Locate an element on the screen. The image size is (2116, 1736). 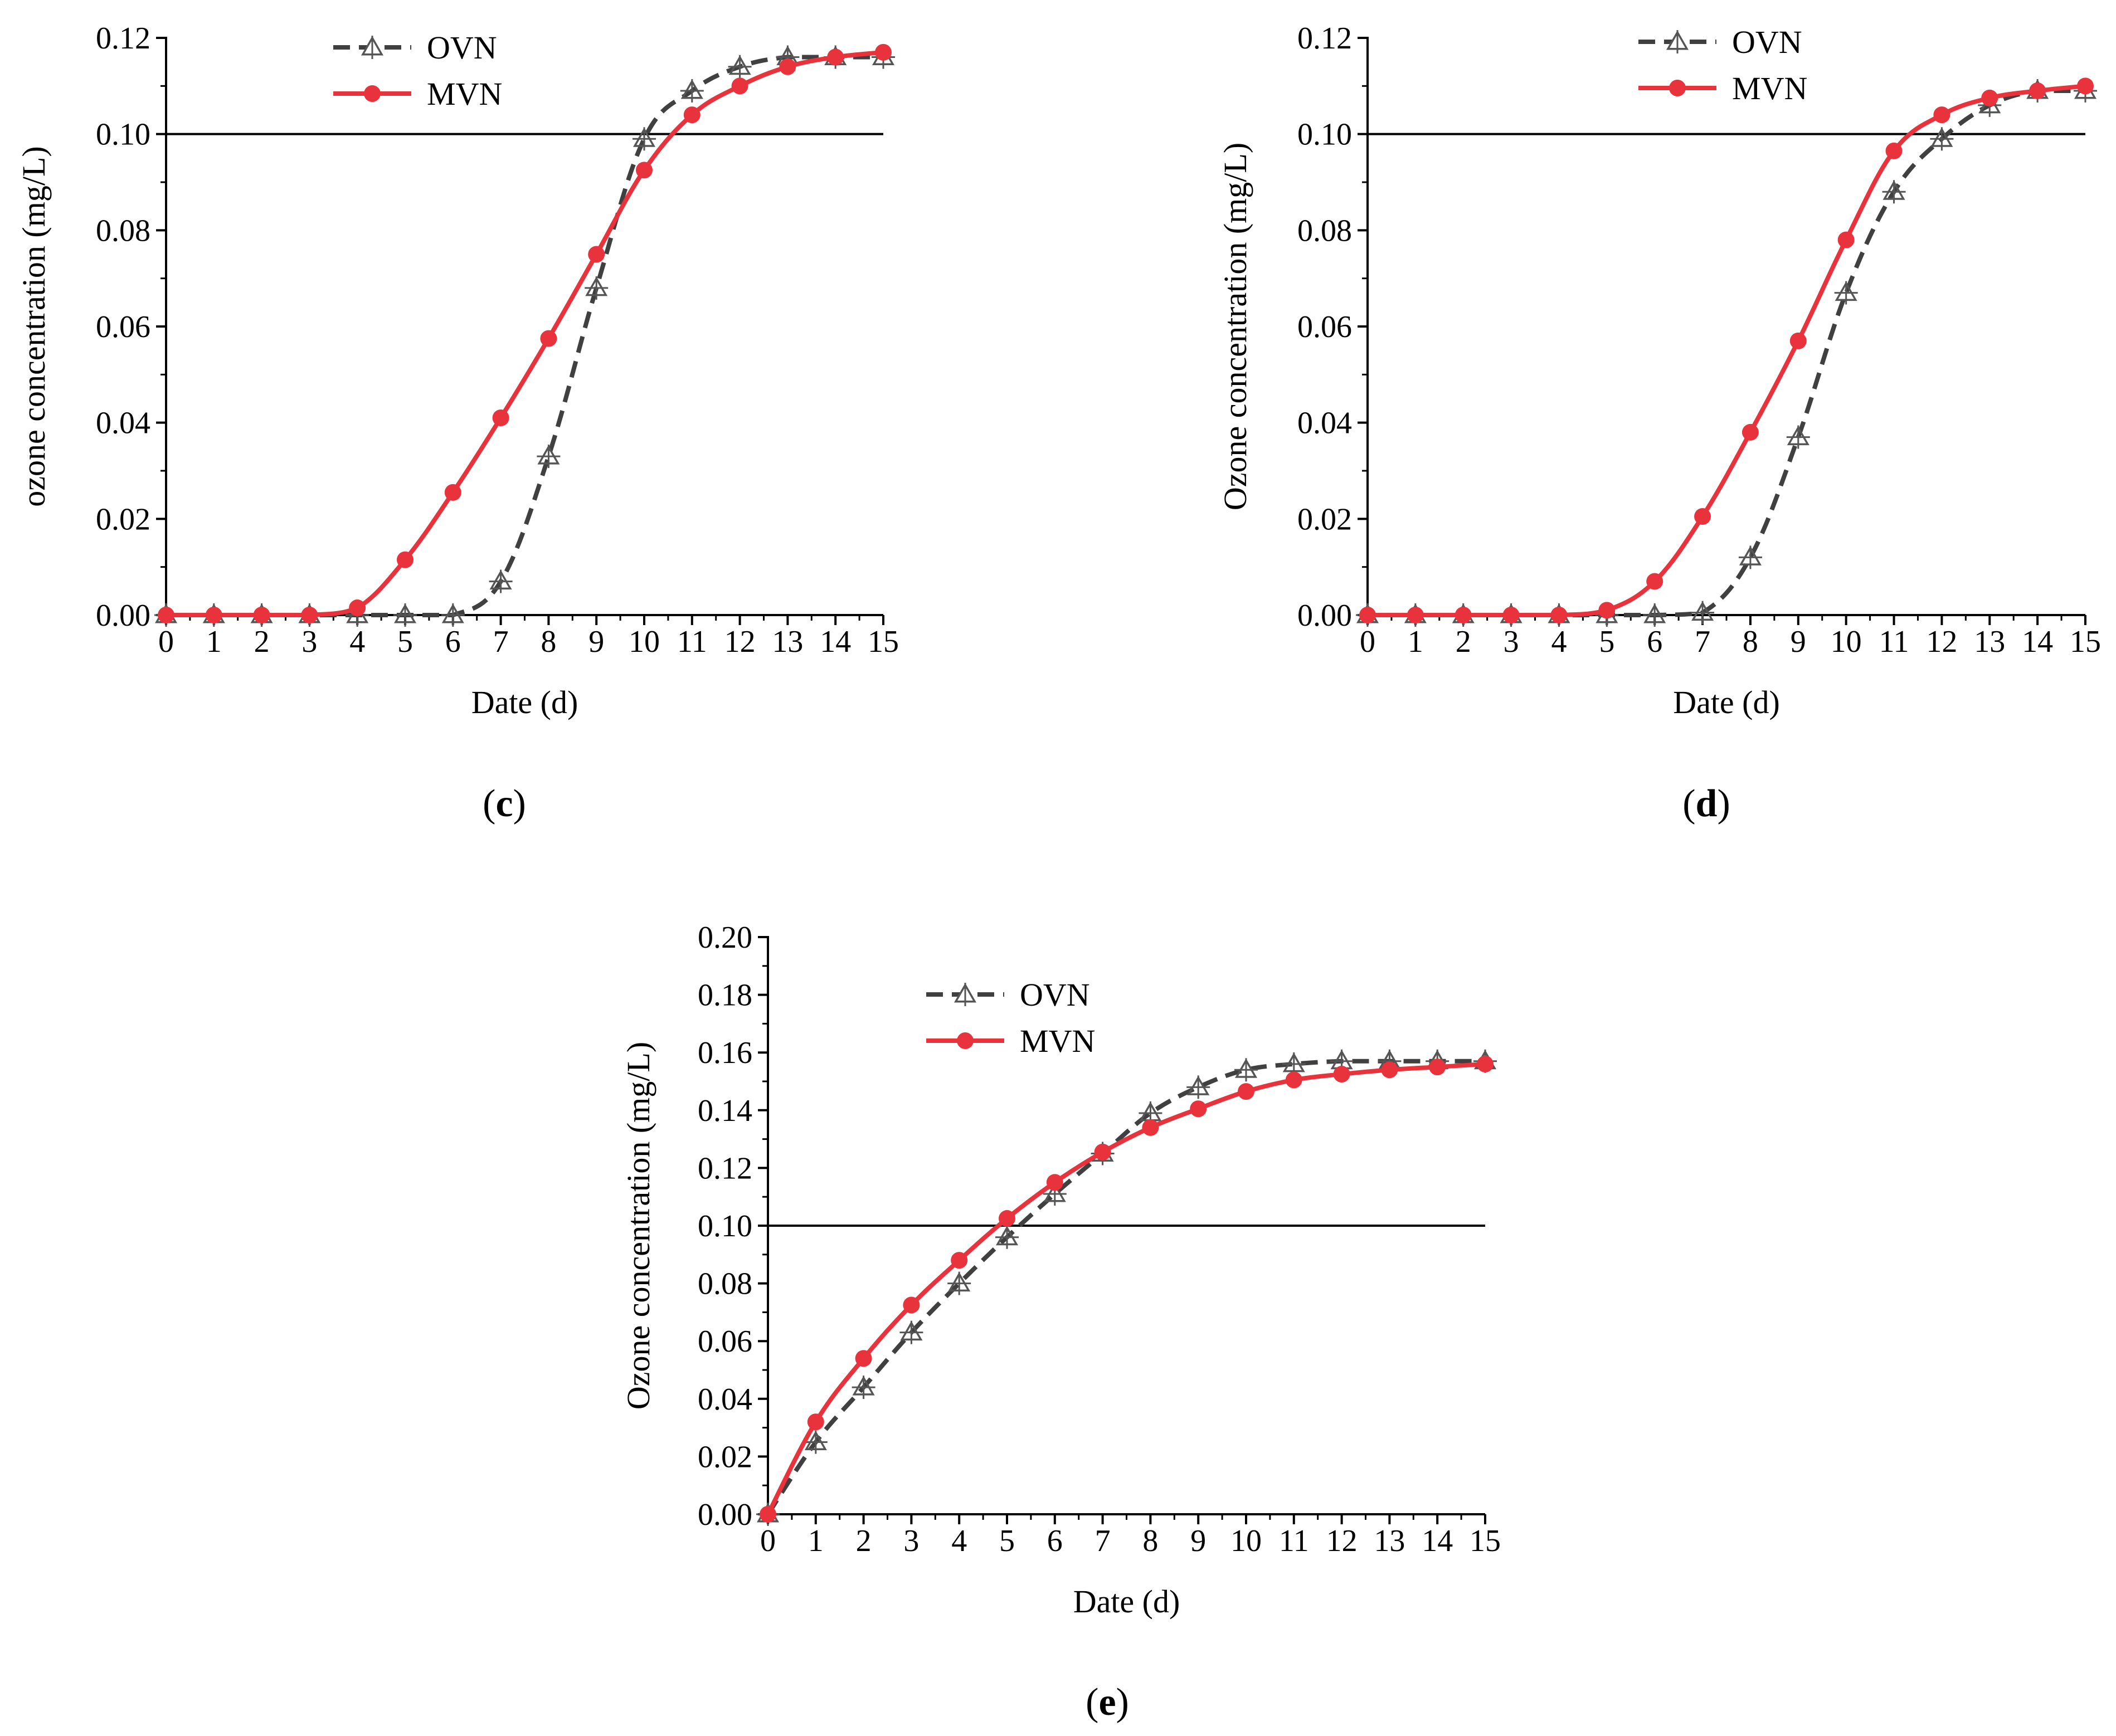
x-tick-label: 4 is located at coordinates (1559, 642).